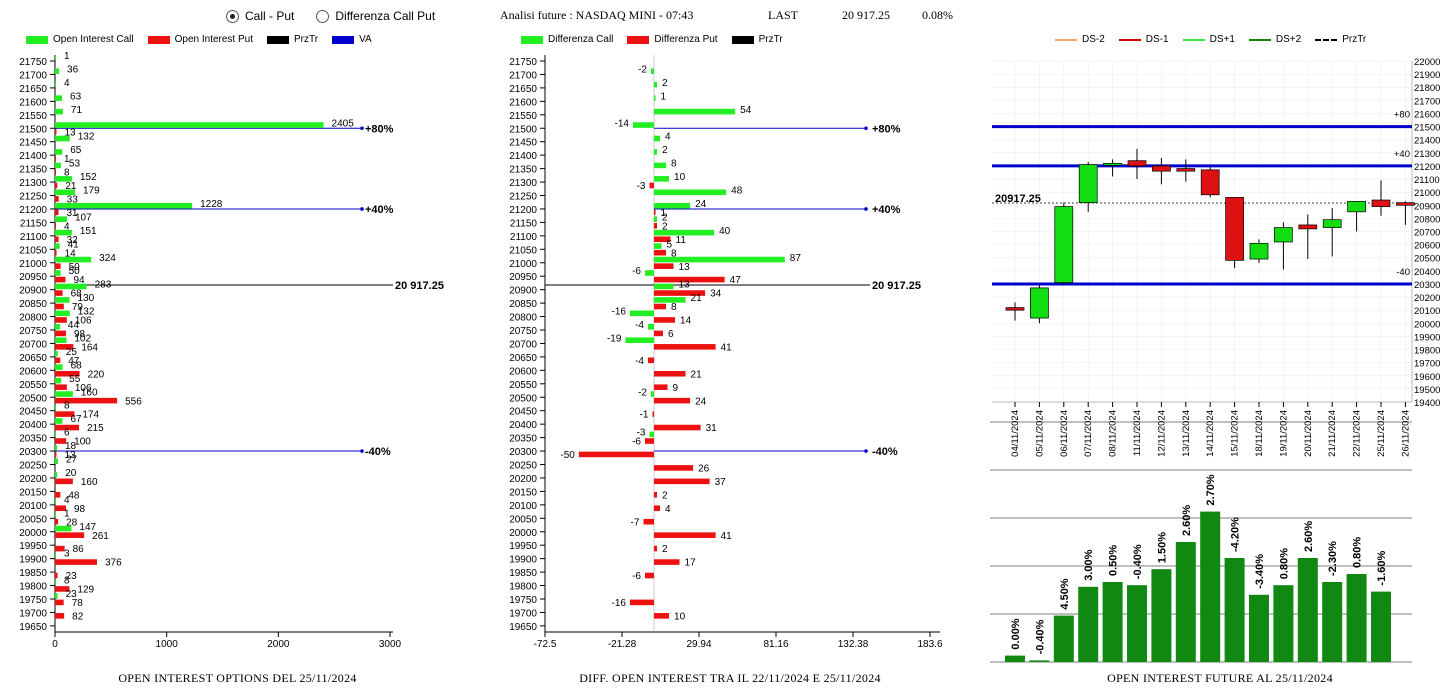 The width and height of the screenshot is (1453, 690). What do you see at coordinates (523, 89) in the screenshot?
I see `y-tick-label: 21650` at bounding box center [523, 89].